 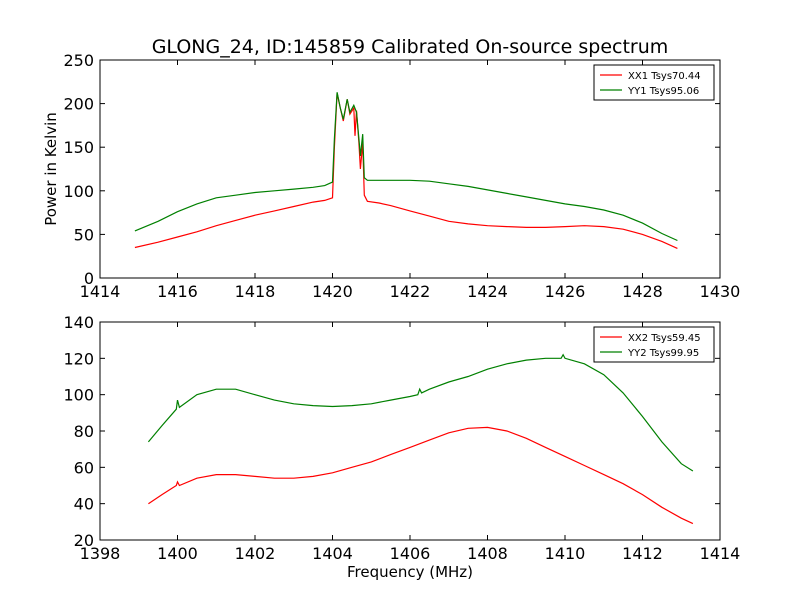 I want to click on x-axis-label: Frequency (MHz), so click(x=410, y=572).